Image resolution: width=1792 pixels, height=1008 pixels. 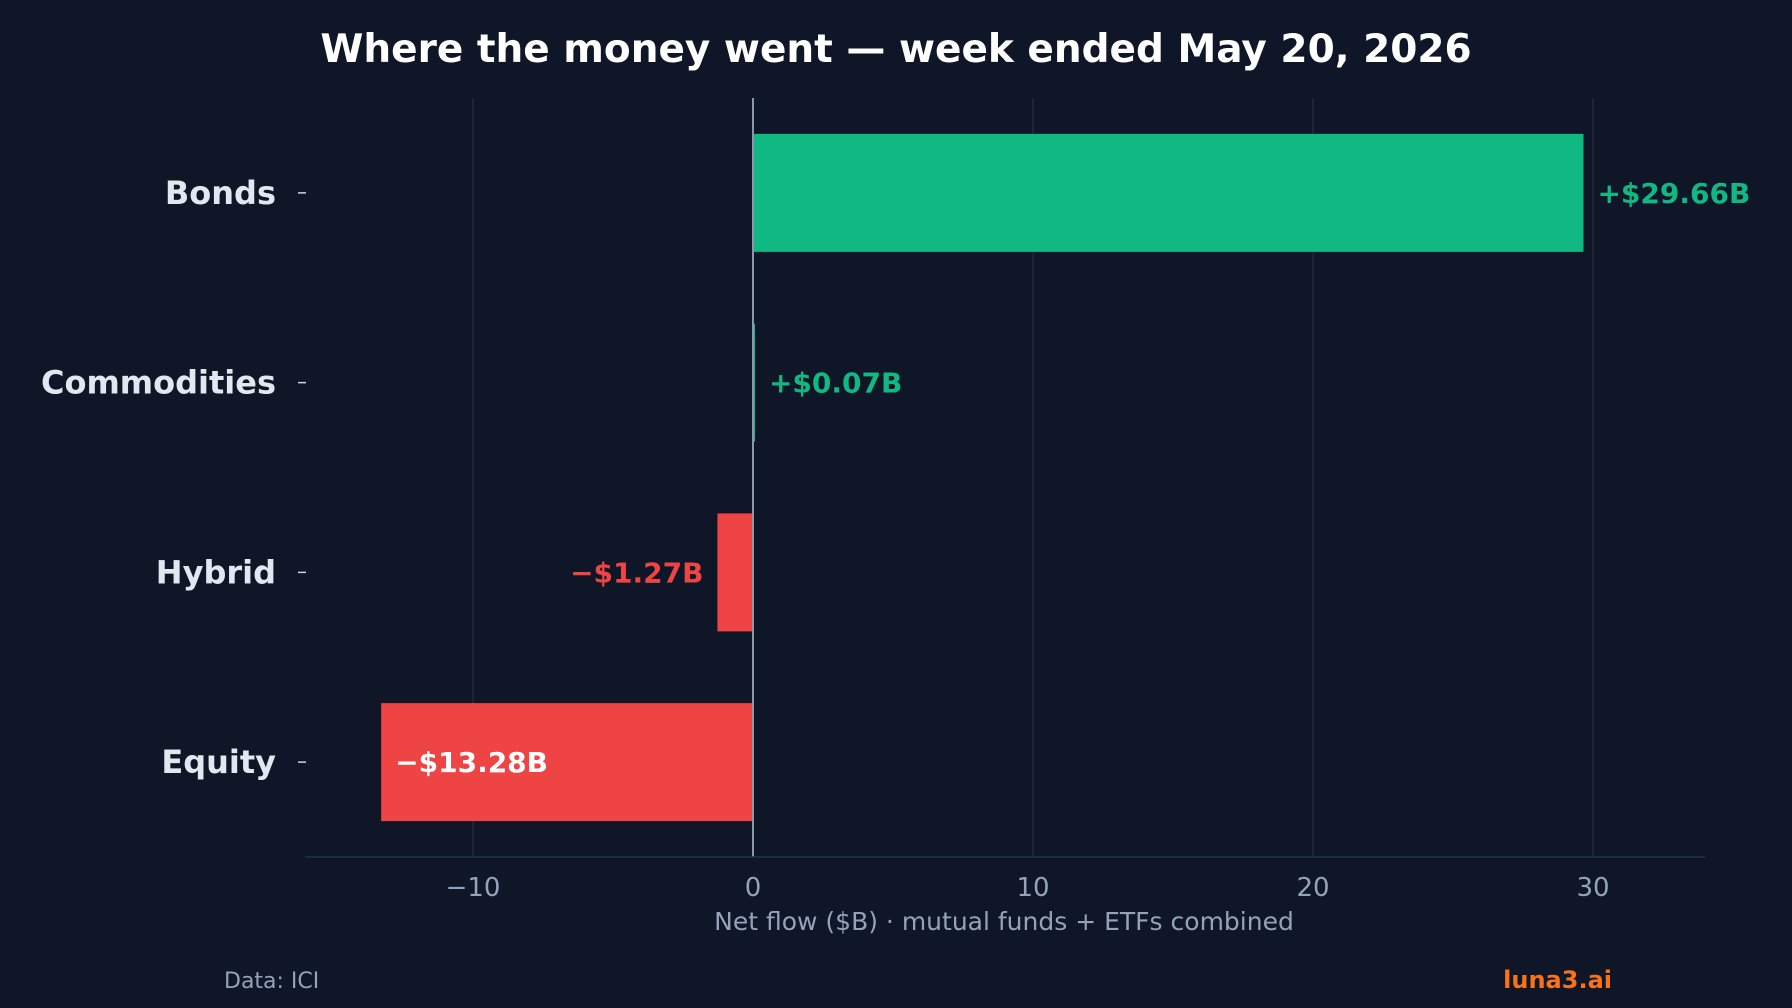 What do you see at coordinates (216, 572) in the screenshot?
I see `category-label: Hybrid` at bounding box center [216, 572].